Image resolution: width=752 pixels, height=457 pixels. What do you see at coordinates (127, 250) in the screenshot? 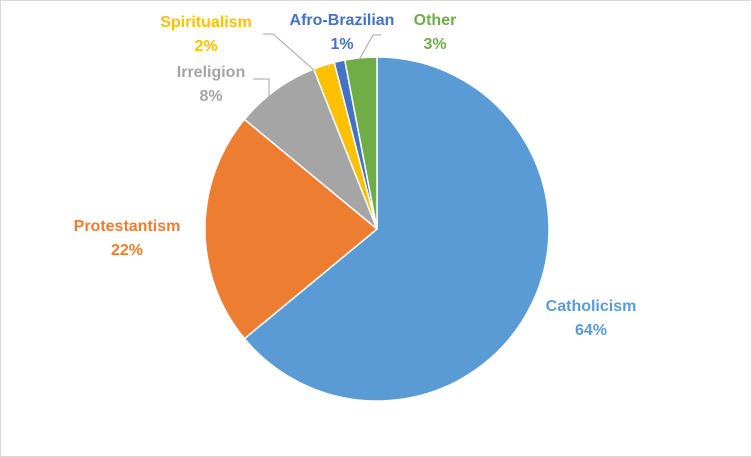
I see `slice-percent-protestantism: 22%` at bounding box center [127, 250].